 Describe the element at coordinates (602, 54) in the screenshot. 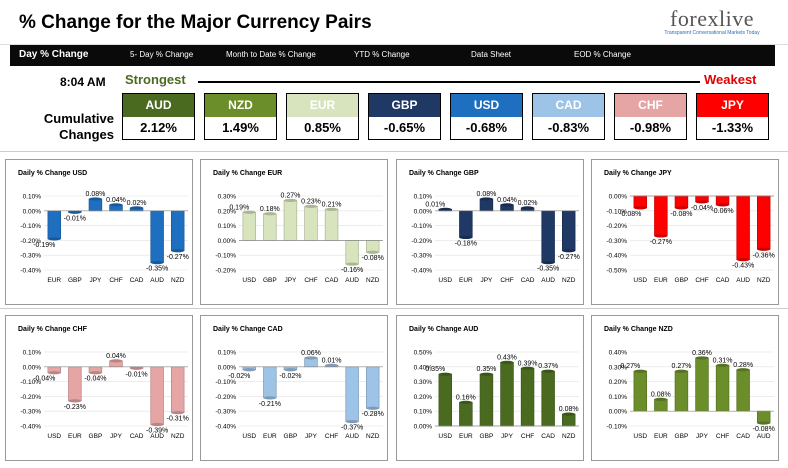

I see `tab-eod-change: EOD % Change` at that location.